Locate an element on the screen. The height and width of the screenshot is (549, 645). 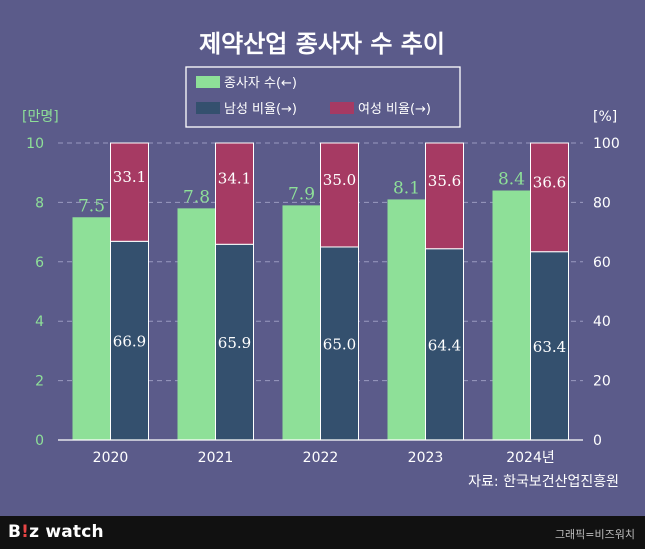
legend-swatch-employees is located at coordinates (208, 82).